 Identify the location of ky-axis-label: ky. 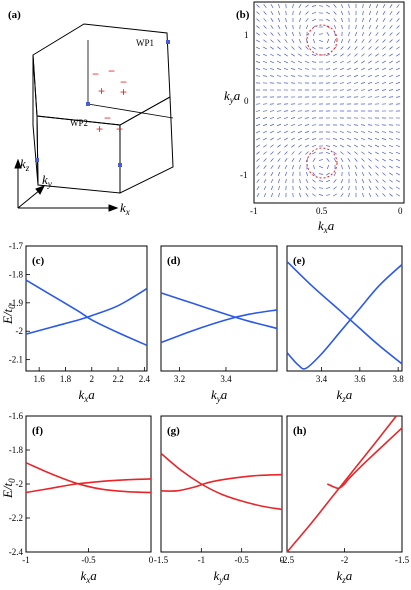
(47, 180).